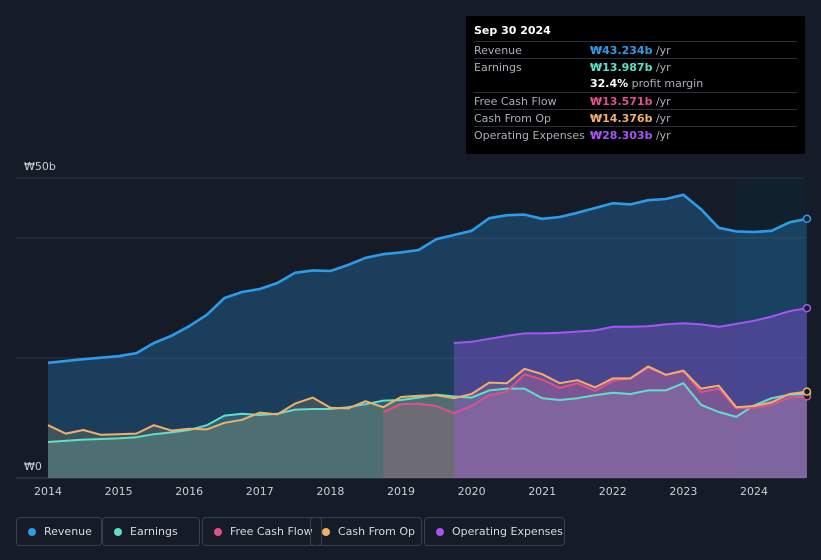 The height and width of the screenshot is (560, 821). Describe the element at coordinates (630, 325) in the screenshot. I see `line-operating-expenses` at that location.